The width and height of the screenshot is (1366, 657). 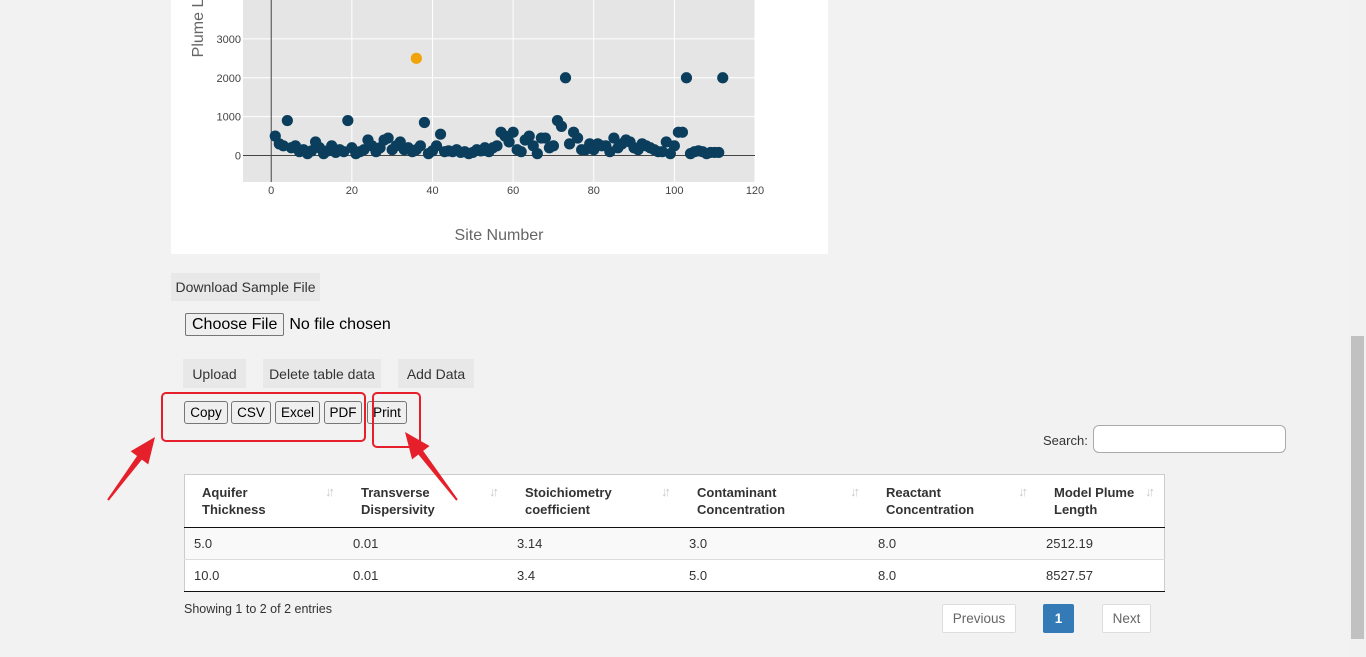 I want to click on file-status-text: No file chosen, so click(x=340, y=324).